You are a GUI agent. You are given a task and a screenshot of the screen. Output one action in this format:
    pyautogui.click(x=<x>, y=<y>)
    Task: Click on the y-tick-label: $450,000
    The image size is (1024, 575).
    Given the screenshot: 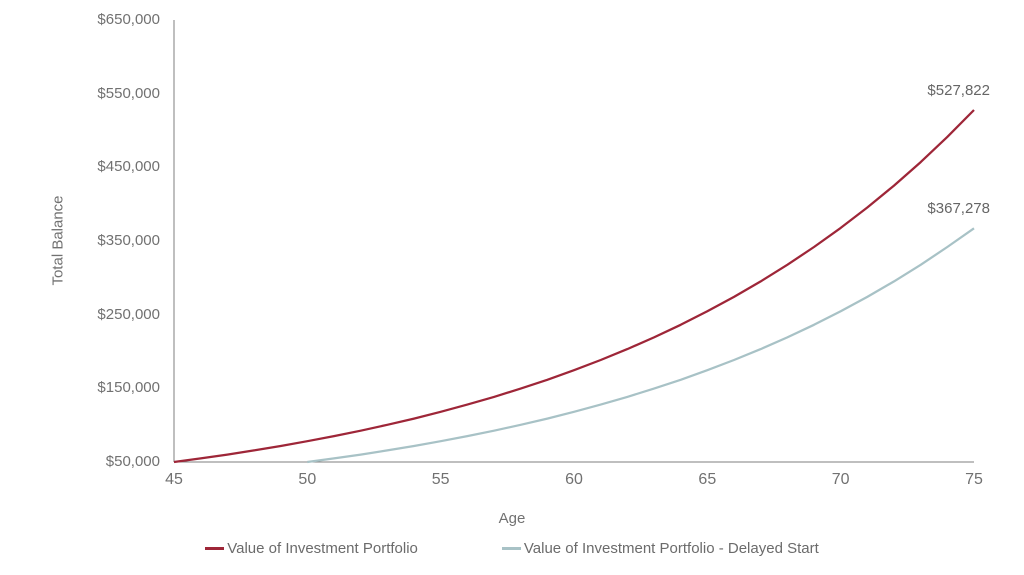 What is the action you would take?
    pyautogui.click(x=128, y=167)
    